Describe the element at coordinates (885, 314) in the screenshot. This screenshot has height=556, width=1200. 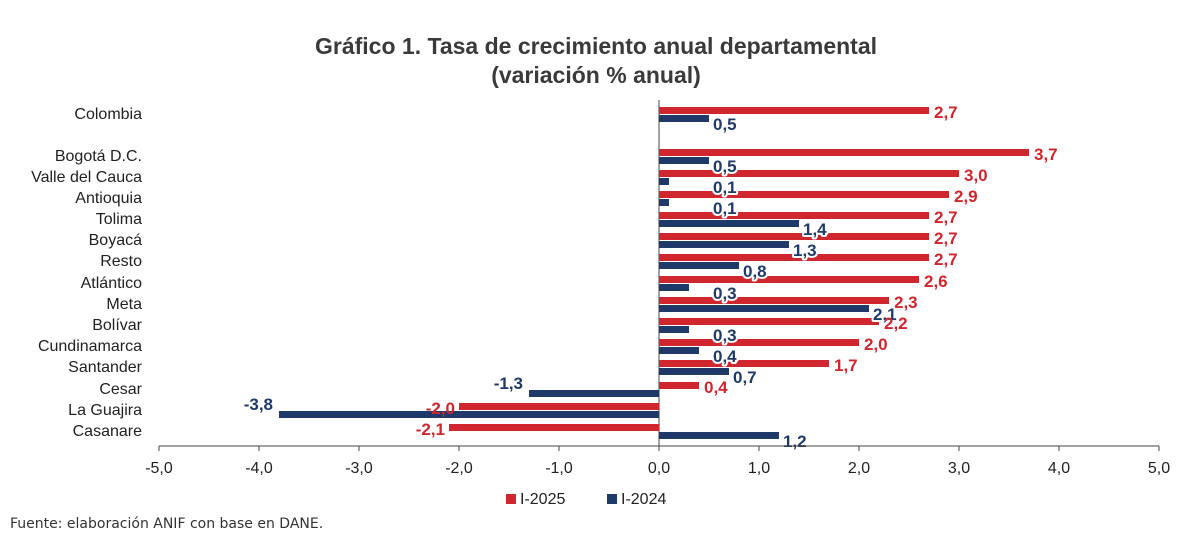
I see `data-label-i-2024: 2,1` at that location.